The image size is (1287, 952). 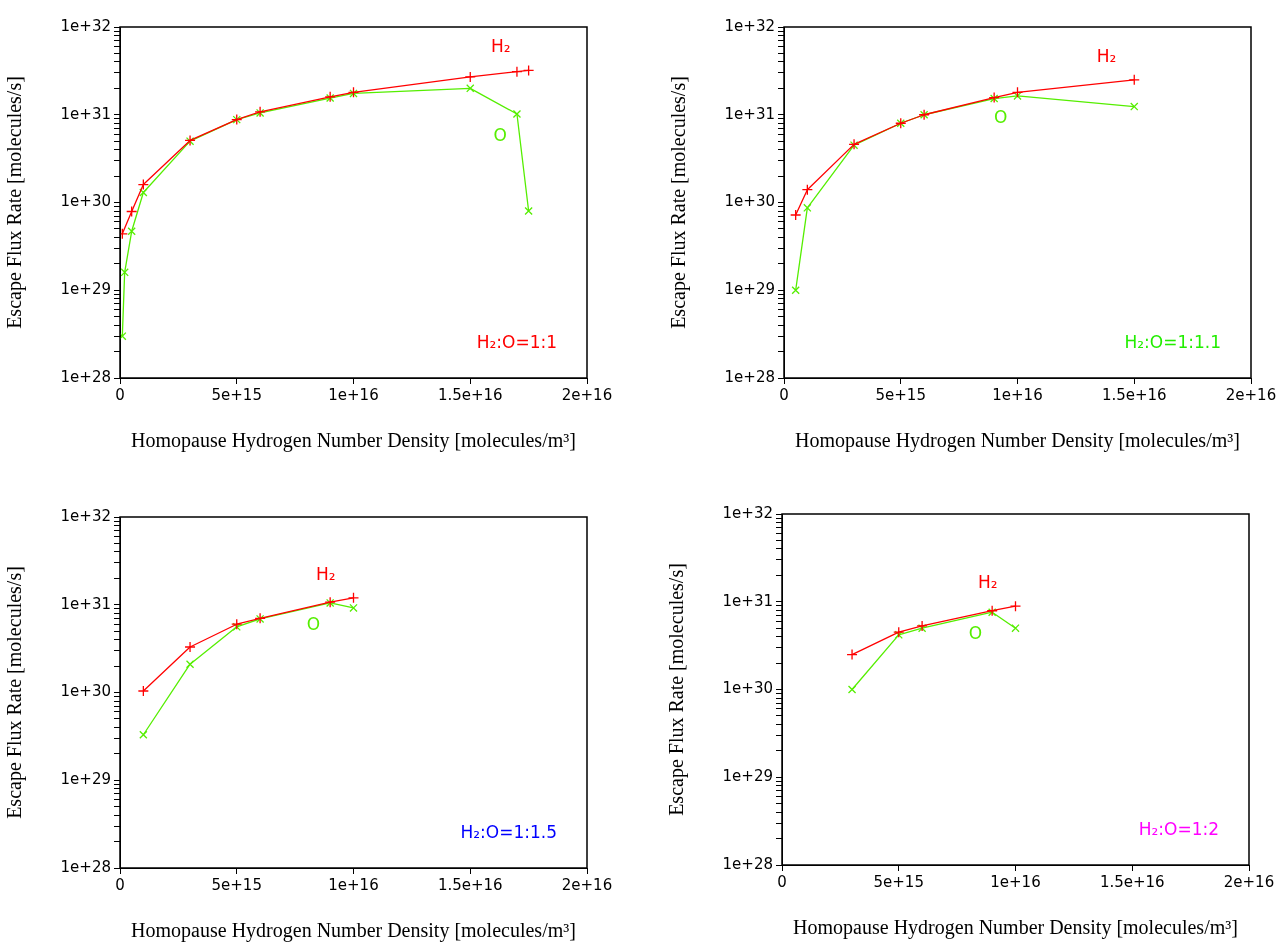 I want to click on annotation: H₂:O=1:1.5, so click(x=508, y=832).